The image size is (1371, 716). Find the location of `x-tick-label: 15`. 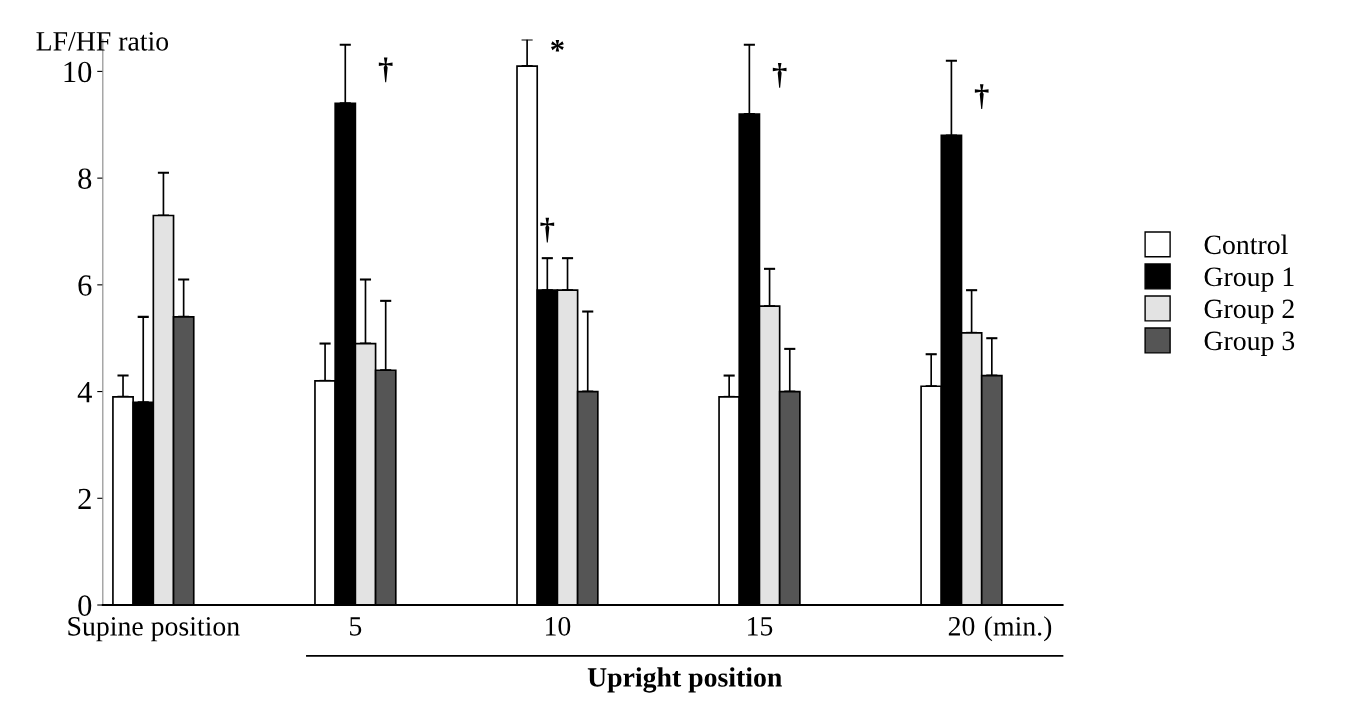

x-tick-label: 15 is located at coordinates (760, 626).